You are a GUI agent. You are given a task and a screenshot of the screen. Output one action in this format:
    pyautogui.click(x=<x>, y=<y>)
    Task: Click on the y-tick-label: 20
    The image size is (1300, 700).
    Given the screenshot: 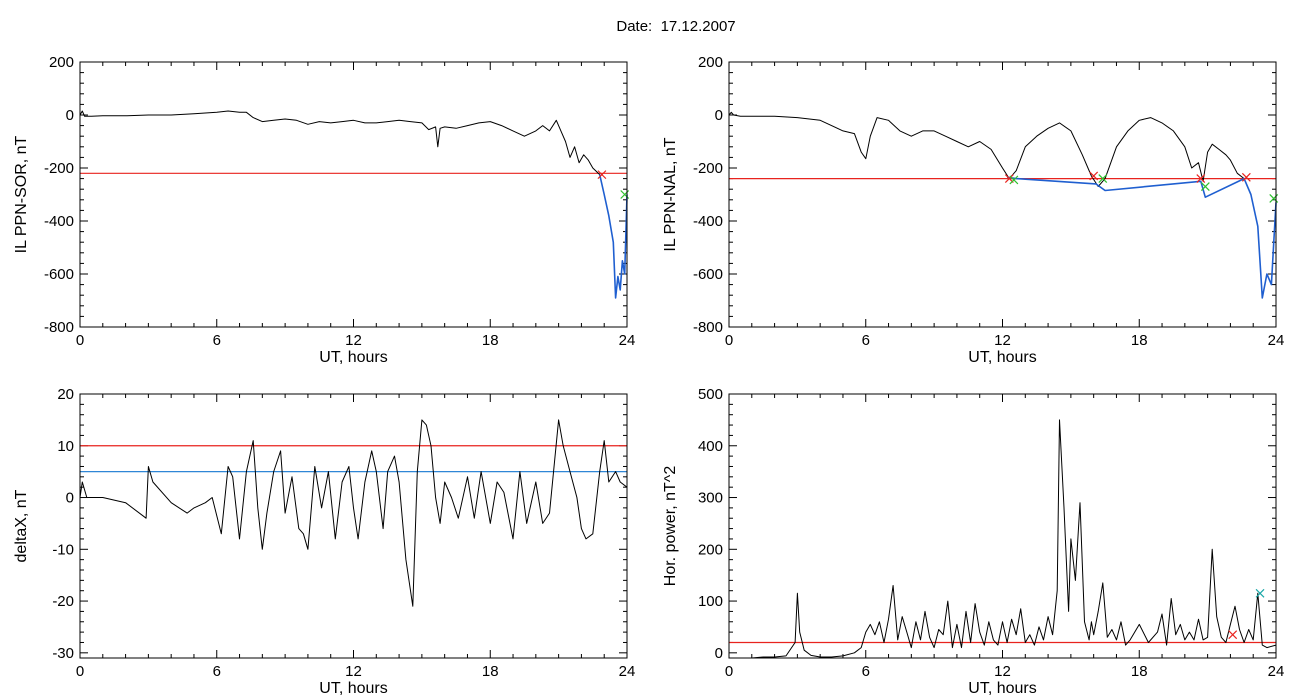 What is the action you would take?
    pyautogui.click(x=65, y=394)
    